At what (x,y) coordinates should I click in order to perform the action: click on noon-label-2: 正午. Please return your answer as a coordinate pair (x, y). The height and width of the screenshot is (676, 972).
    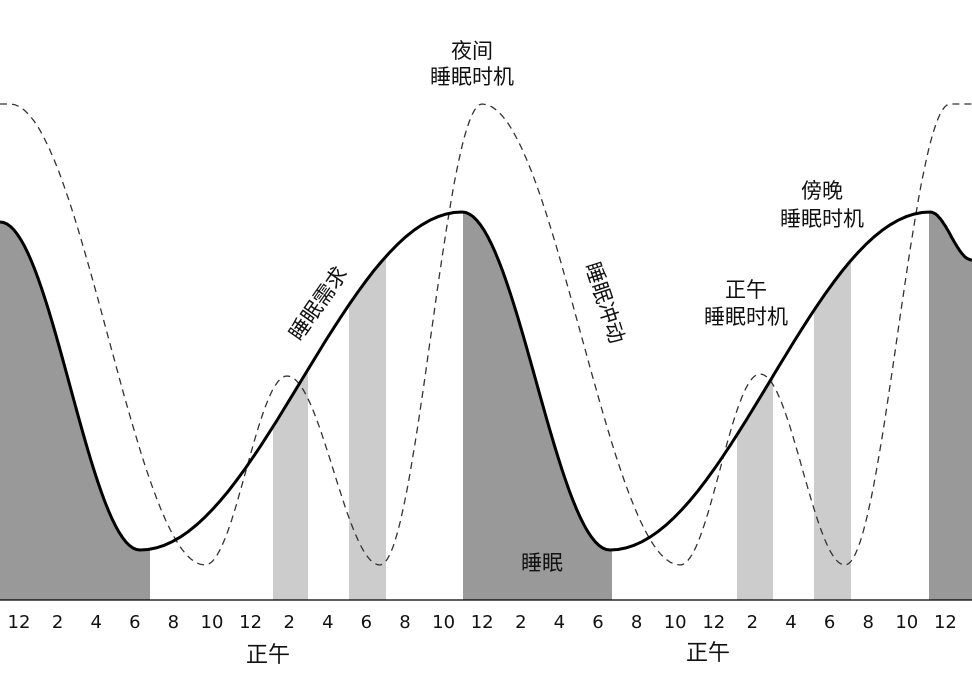
    Looking at the image, I should click on (708, 653).